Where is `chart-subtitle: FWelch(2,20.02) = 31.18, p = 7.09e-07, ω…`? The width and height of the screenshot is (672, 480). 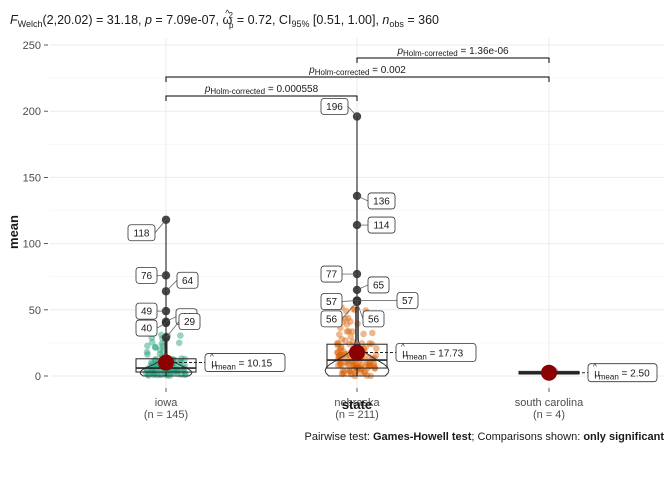
chart-subtitle: FWelch(2,20.02) = 31.18, p = 7.09e-07, ω… is located at coordinates (224, 19).